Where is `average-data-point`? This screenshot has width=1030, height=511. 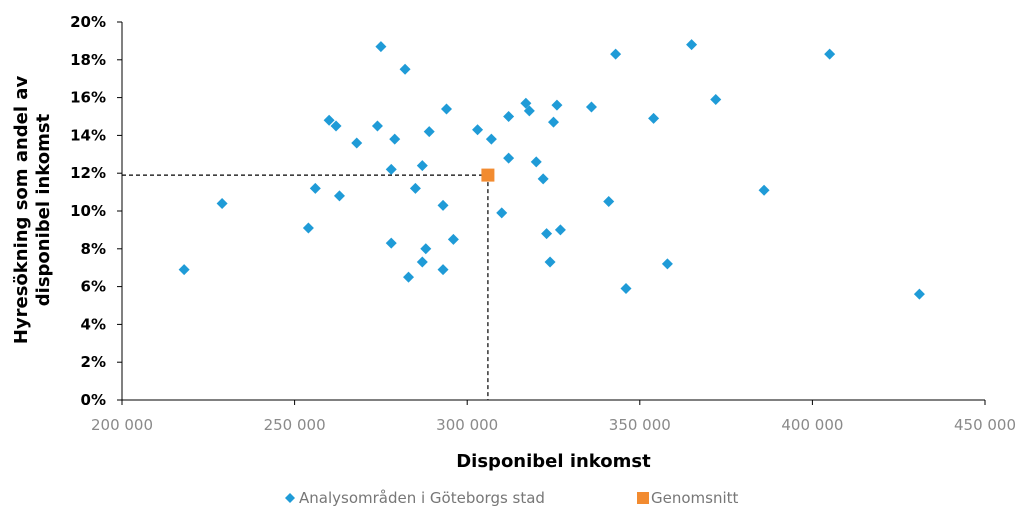 average-data-point is located at coordinates (488, 175).